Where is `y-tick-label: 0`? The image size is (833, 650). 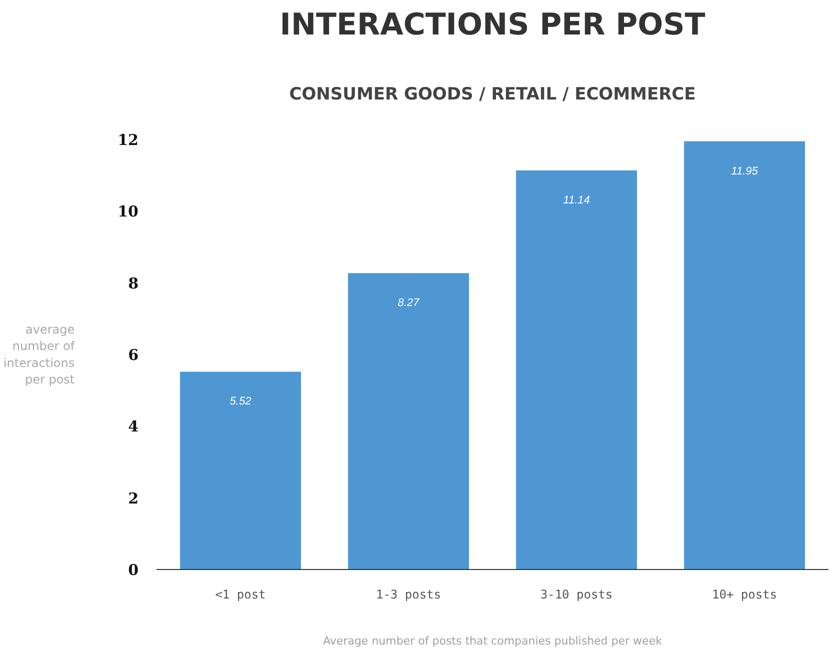 y-tick-label: 0 is located at coordinates (133, 570).